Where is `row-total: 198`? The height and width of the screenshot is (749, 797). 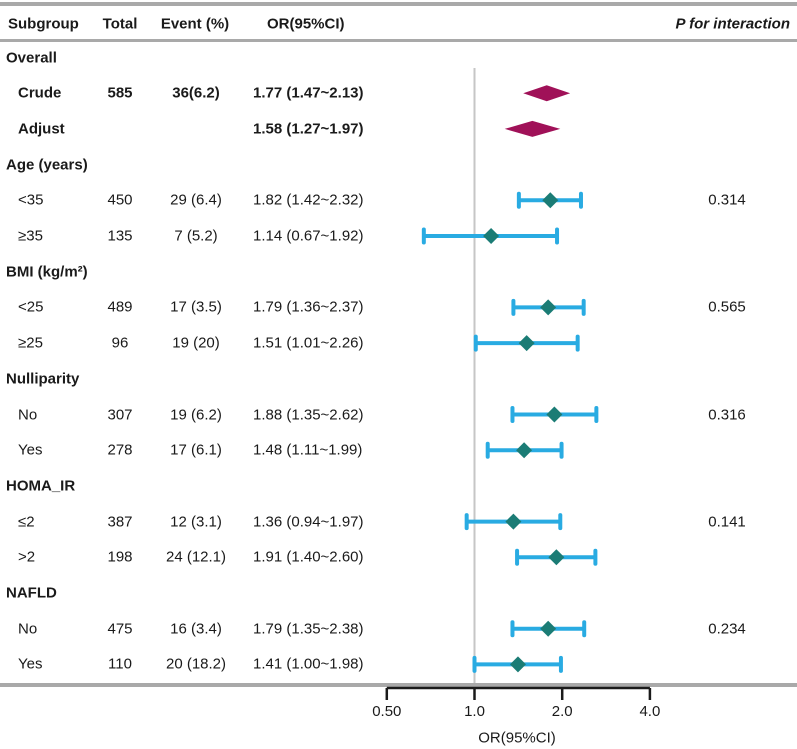
row-total: 198 is located at coordinates (120, 557).